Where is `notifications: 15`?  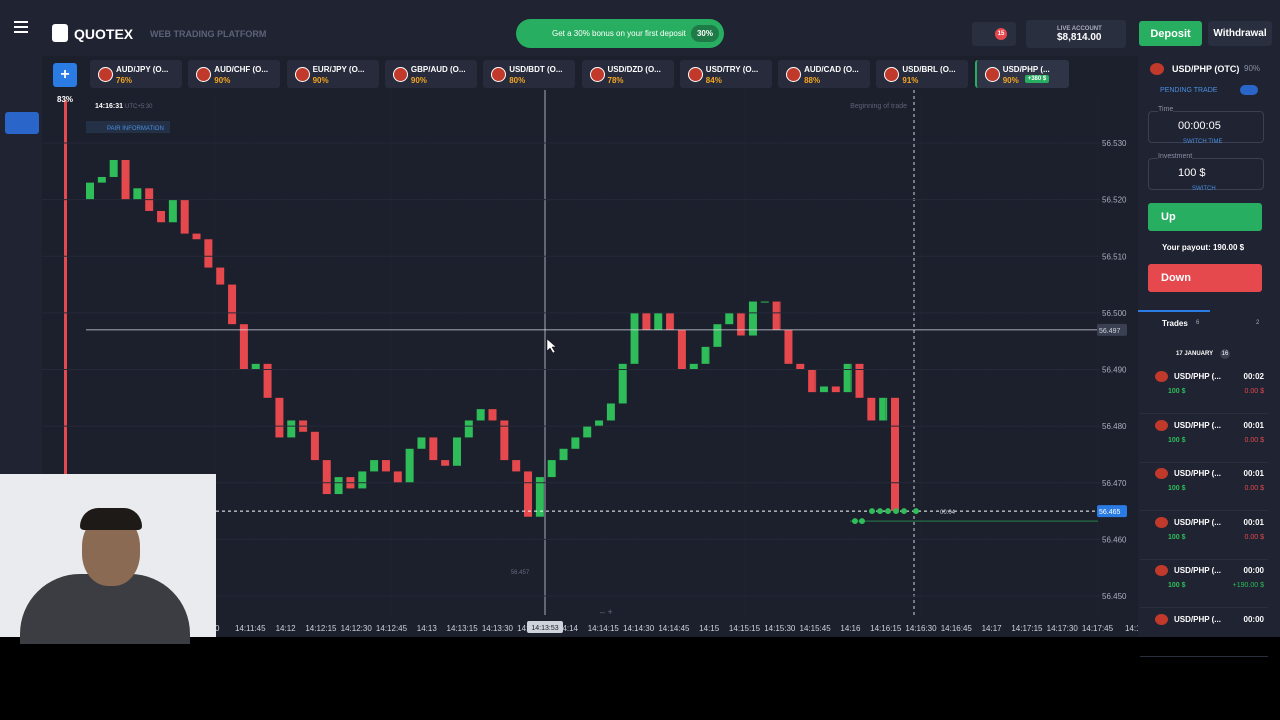
notifications: 15 is located at coordinates (994, 34).